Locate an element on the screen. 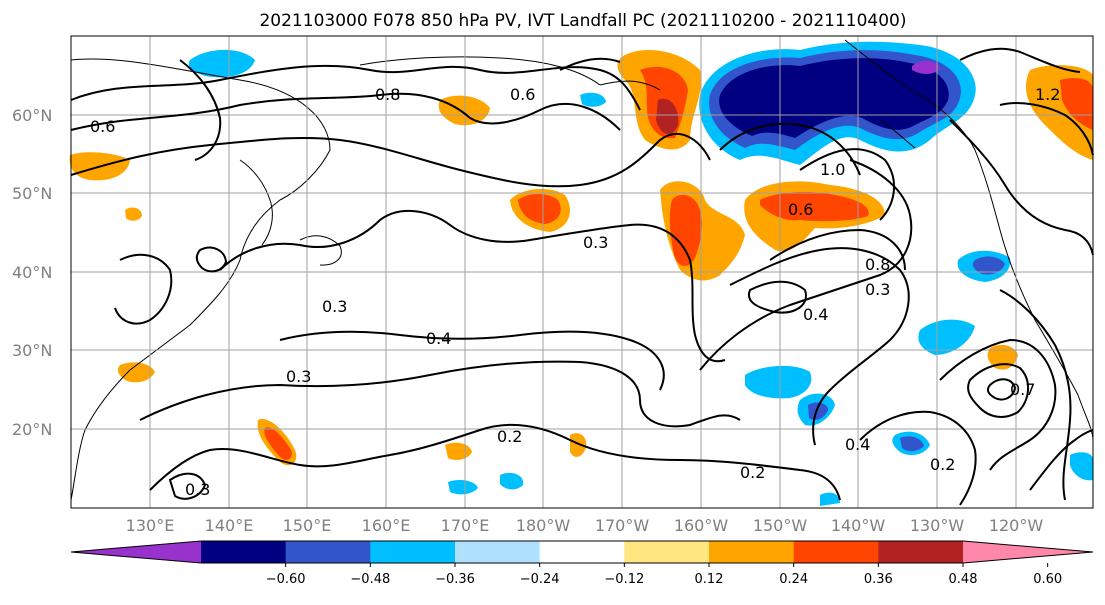  colorbar-tick-label: −0.36 is located at coordinates (455, 579).